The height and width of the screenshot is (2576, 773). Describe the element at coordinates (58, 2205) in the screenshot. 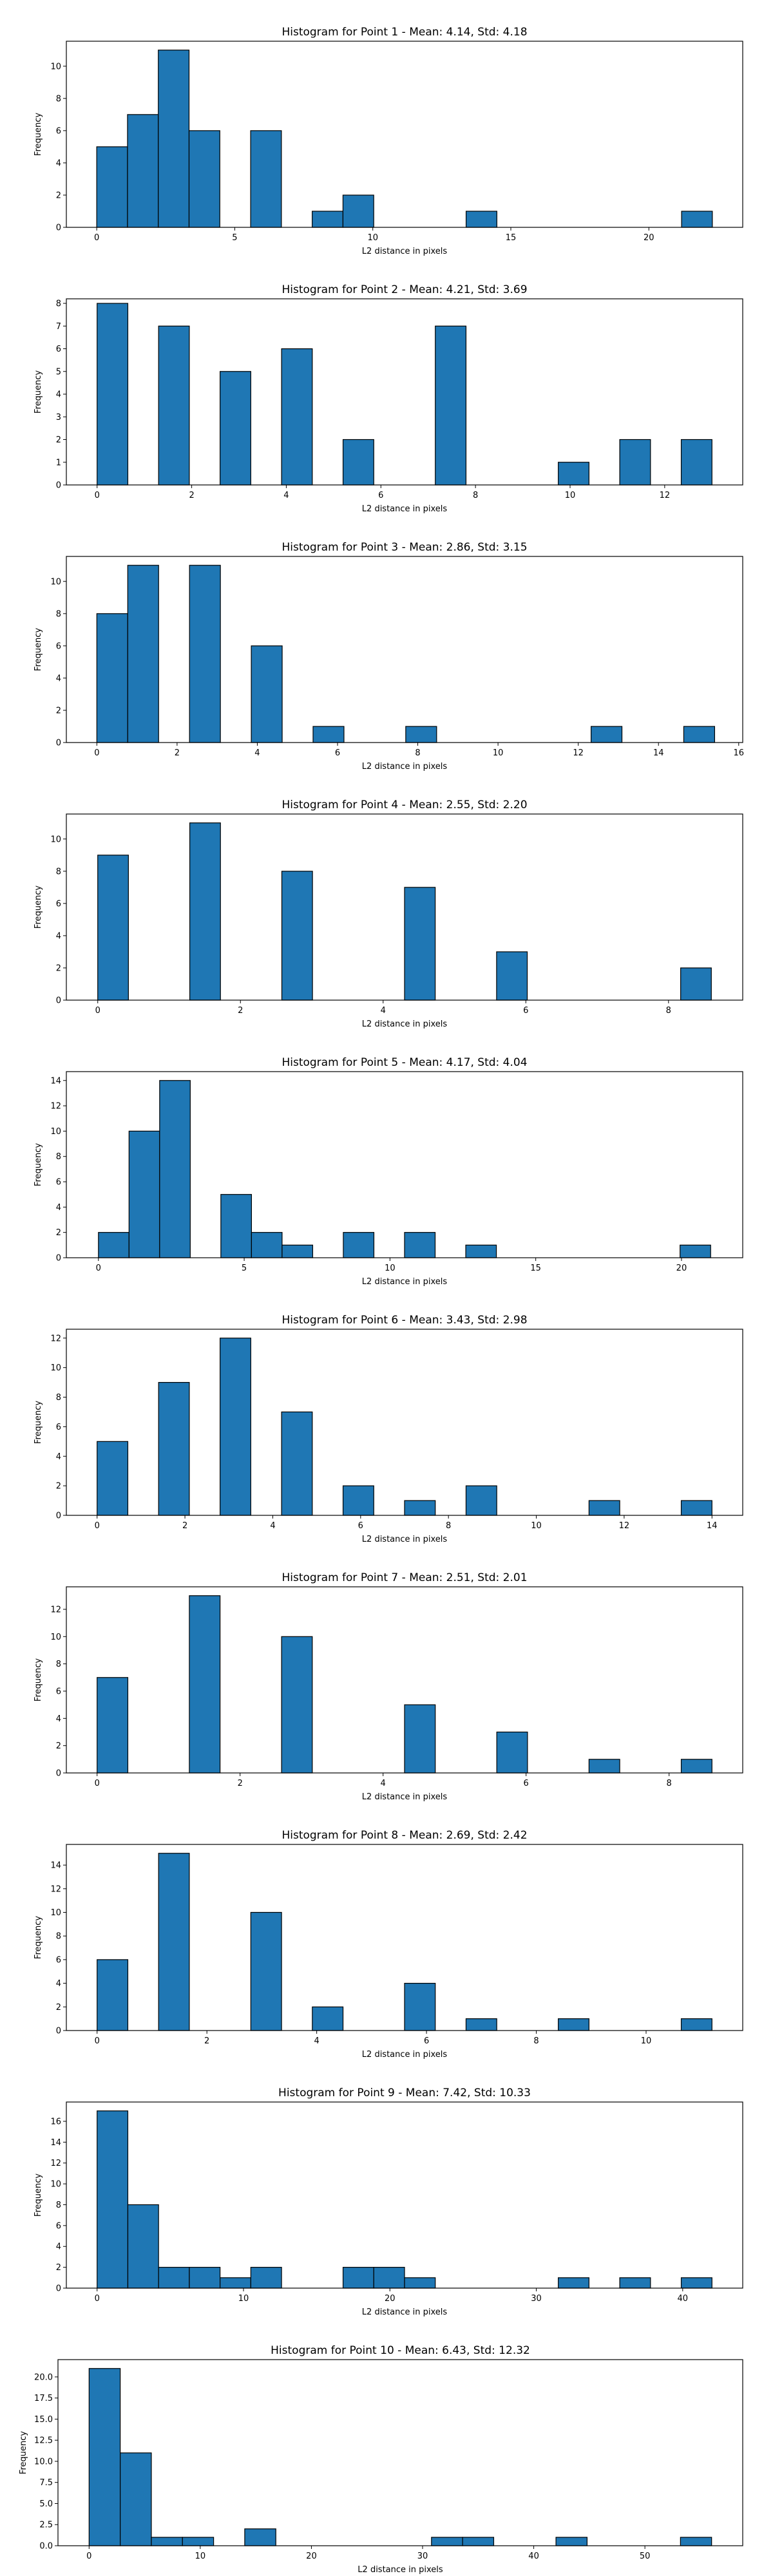

I see `y-axis-ticks: 0 2 4 6 8 10 12 14 16` at that location.